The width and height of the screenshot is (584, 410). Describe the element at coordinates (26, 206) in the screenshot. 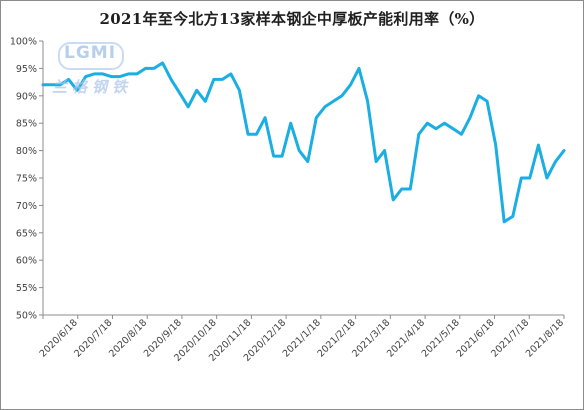

I see `y-tick-label: 70%` at that location.